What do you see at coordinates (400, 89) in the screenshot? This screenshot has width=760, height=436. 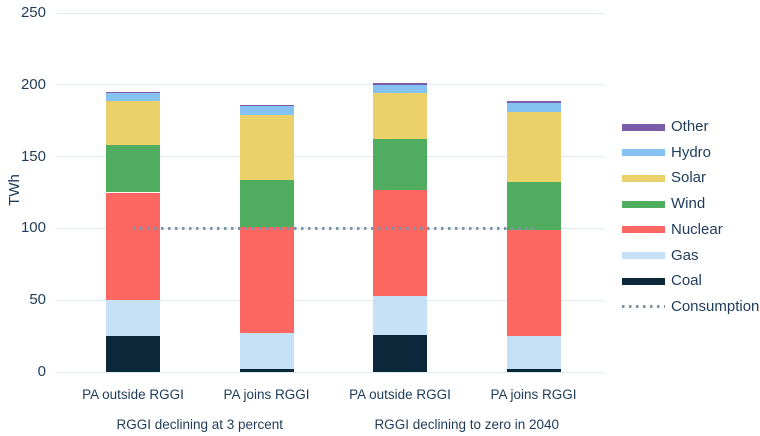 I see `bar-3-segment-hydro` at bounding box center [400, 89].